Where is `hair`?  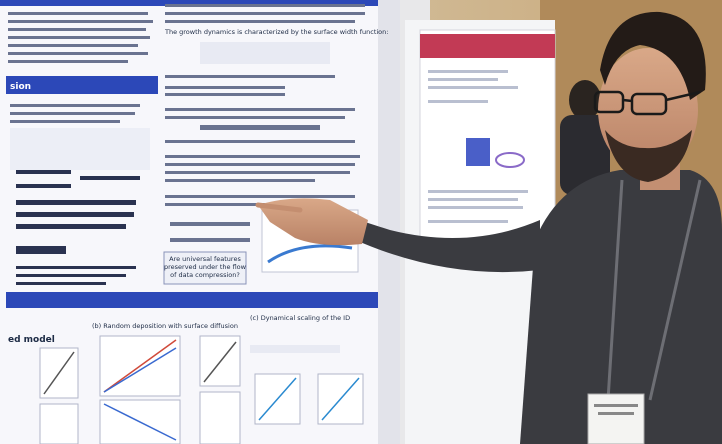
hair is located at coordinates (653, 55).